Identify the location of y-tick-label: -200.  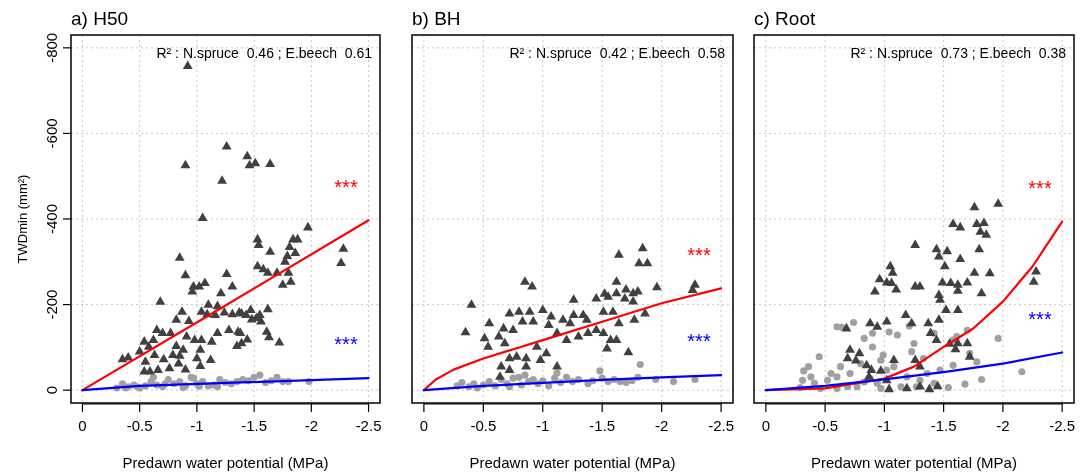
(51, 304).